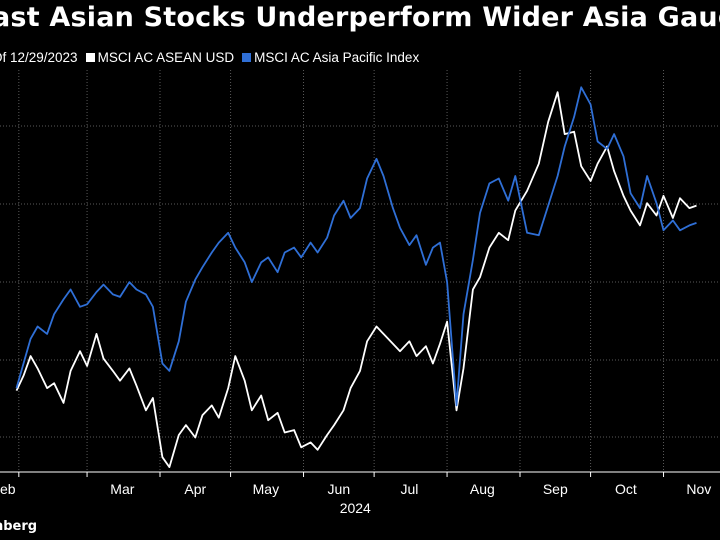  What do you see at coordinates (555, 489) in the screenshot?
I see `x-tick-label: Sep` at bounding box center [555, 489].